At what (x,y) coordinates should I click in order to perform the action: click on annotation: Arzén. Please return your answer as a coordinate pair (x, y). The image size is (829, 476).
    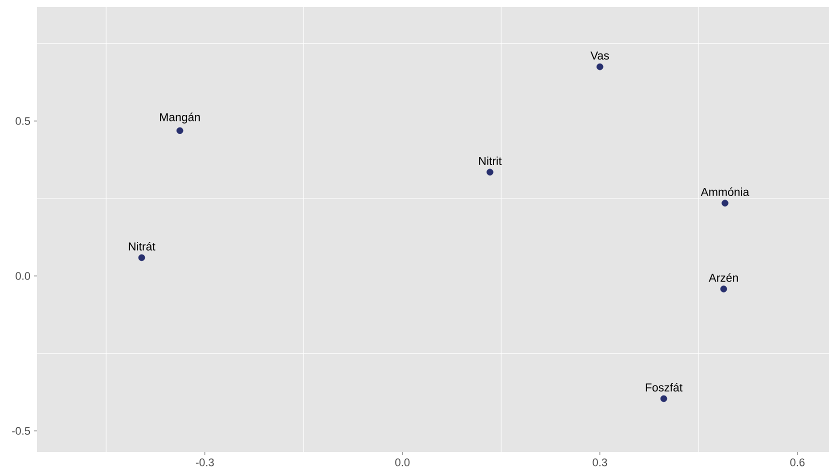
    Looking at the image, I should click on (723, 277).